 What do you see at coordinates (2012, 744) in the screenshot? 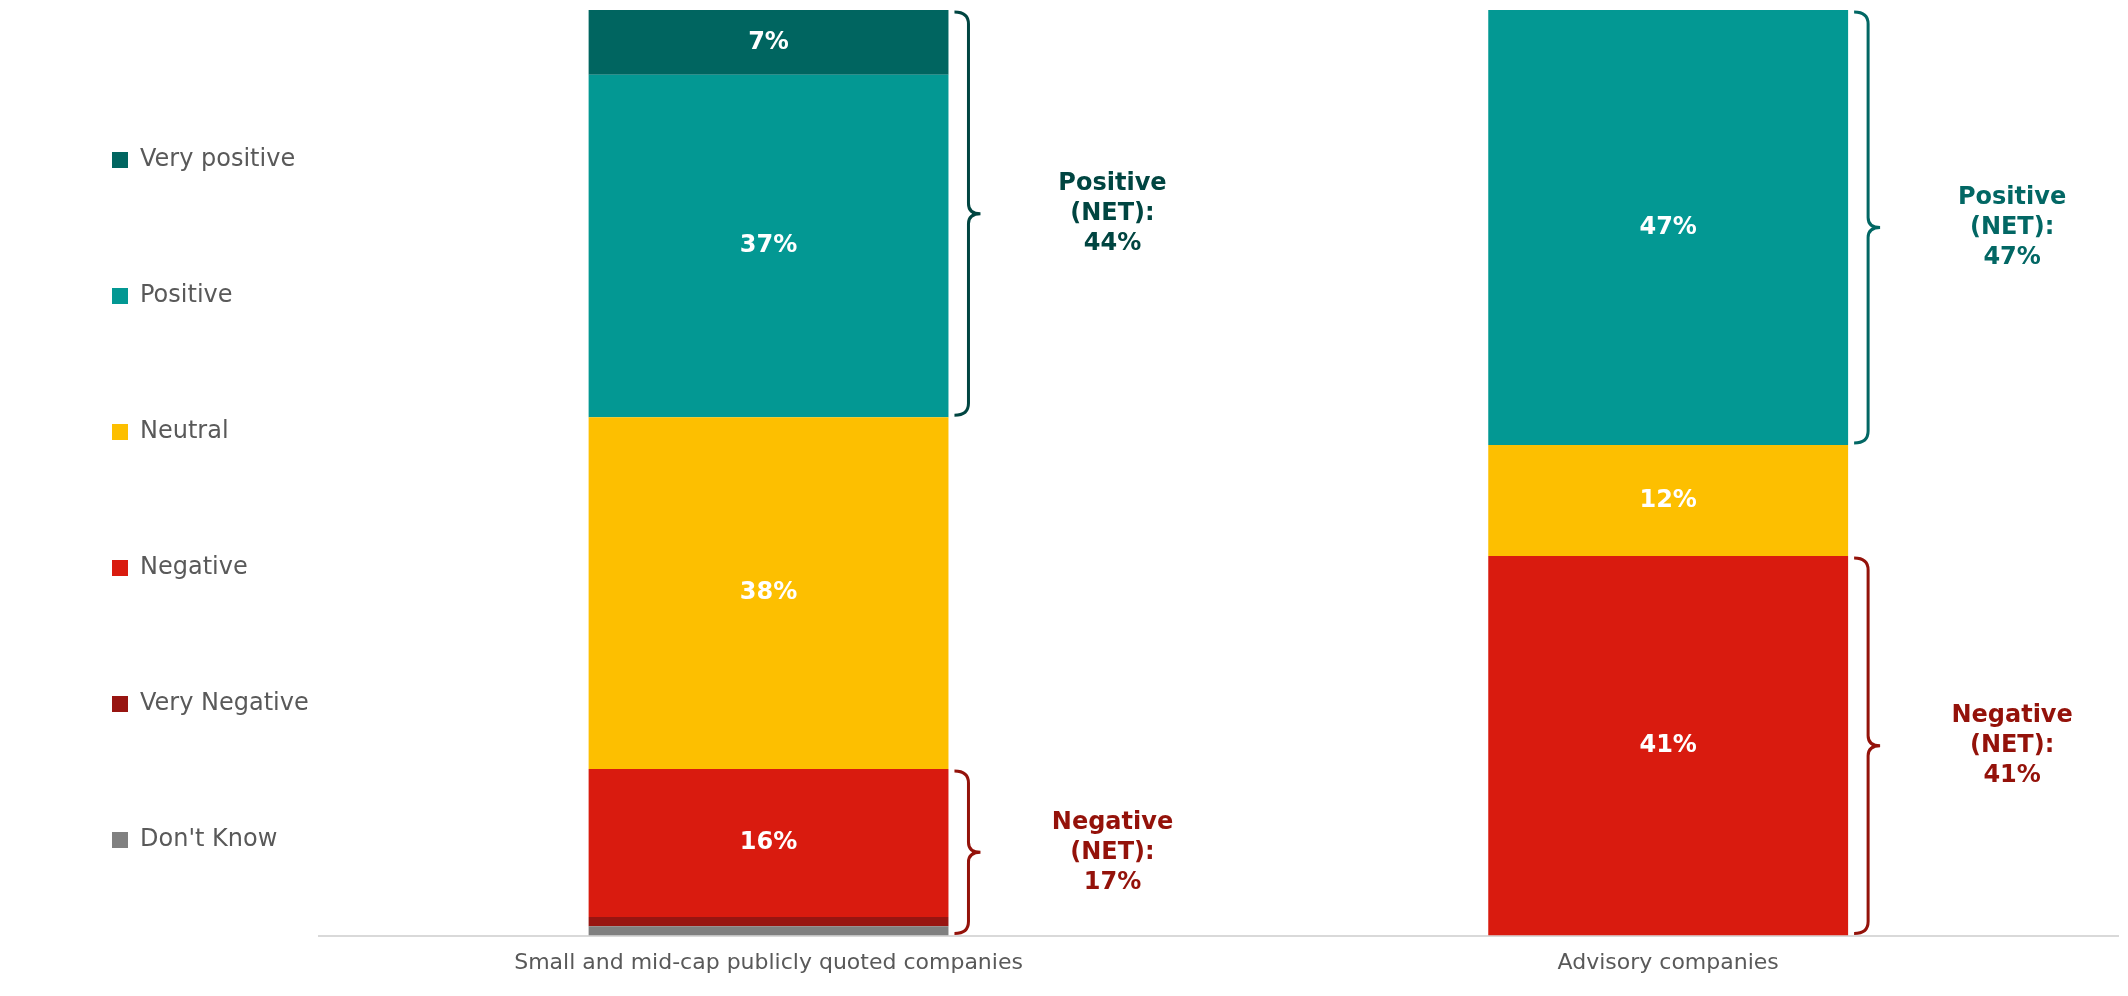
I see `annotation: Negative (NET): 41%` at bounding box center [2012, 744].